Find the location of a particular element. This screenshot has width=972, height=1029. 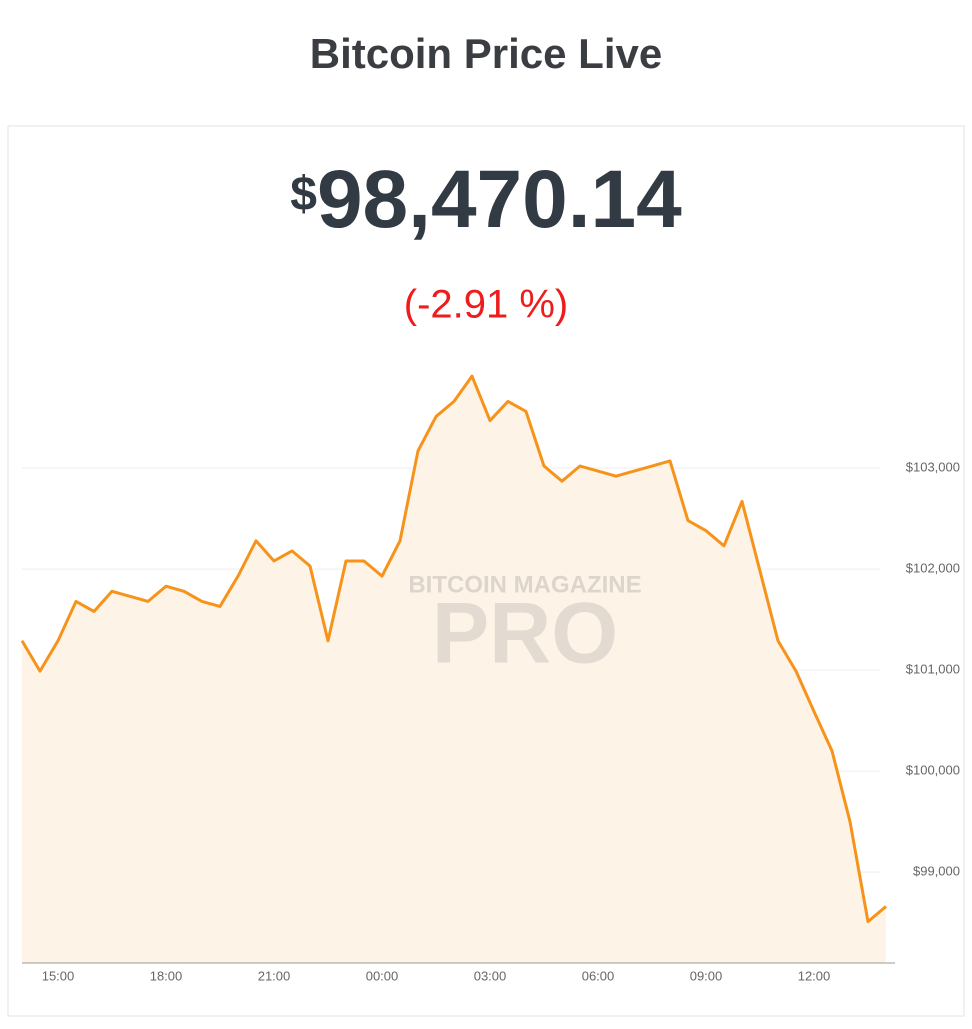

x-tick-label: 06:00 is located at coordinates (598, 975).